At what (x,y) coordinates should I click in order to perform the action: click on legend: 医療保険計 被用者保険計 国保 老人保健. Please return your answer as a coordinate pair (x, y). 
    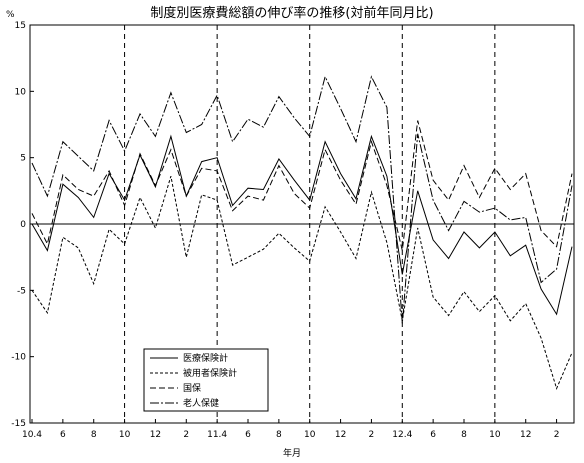
    Looking at the image, I should click on (206, 380).